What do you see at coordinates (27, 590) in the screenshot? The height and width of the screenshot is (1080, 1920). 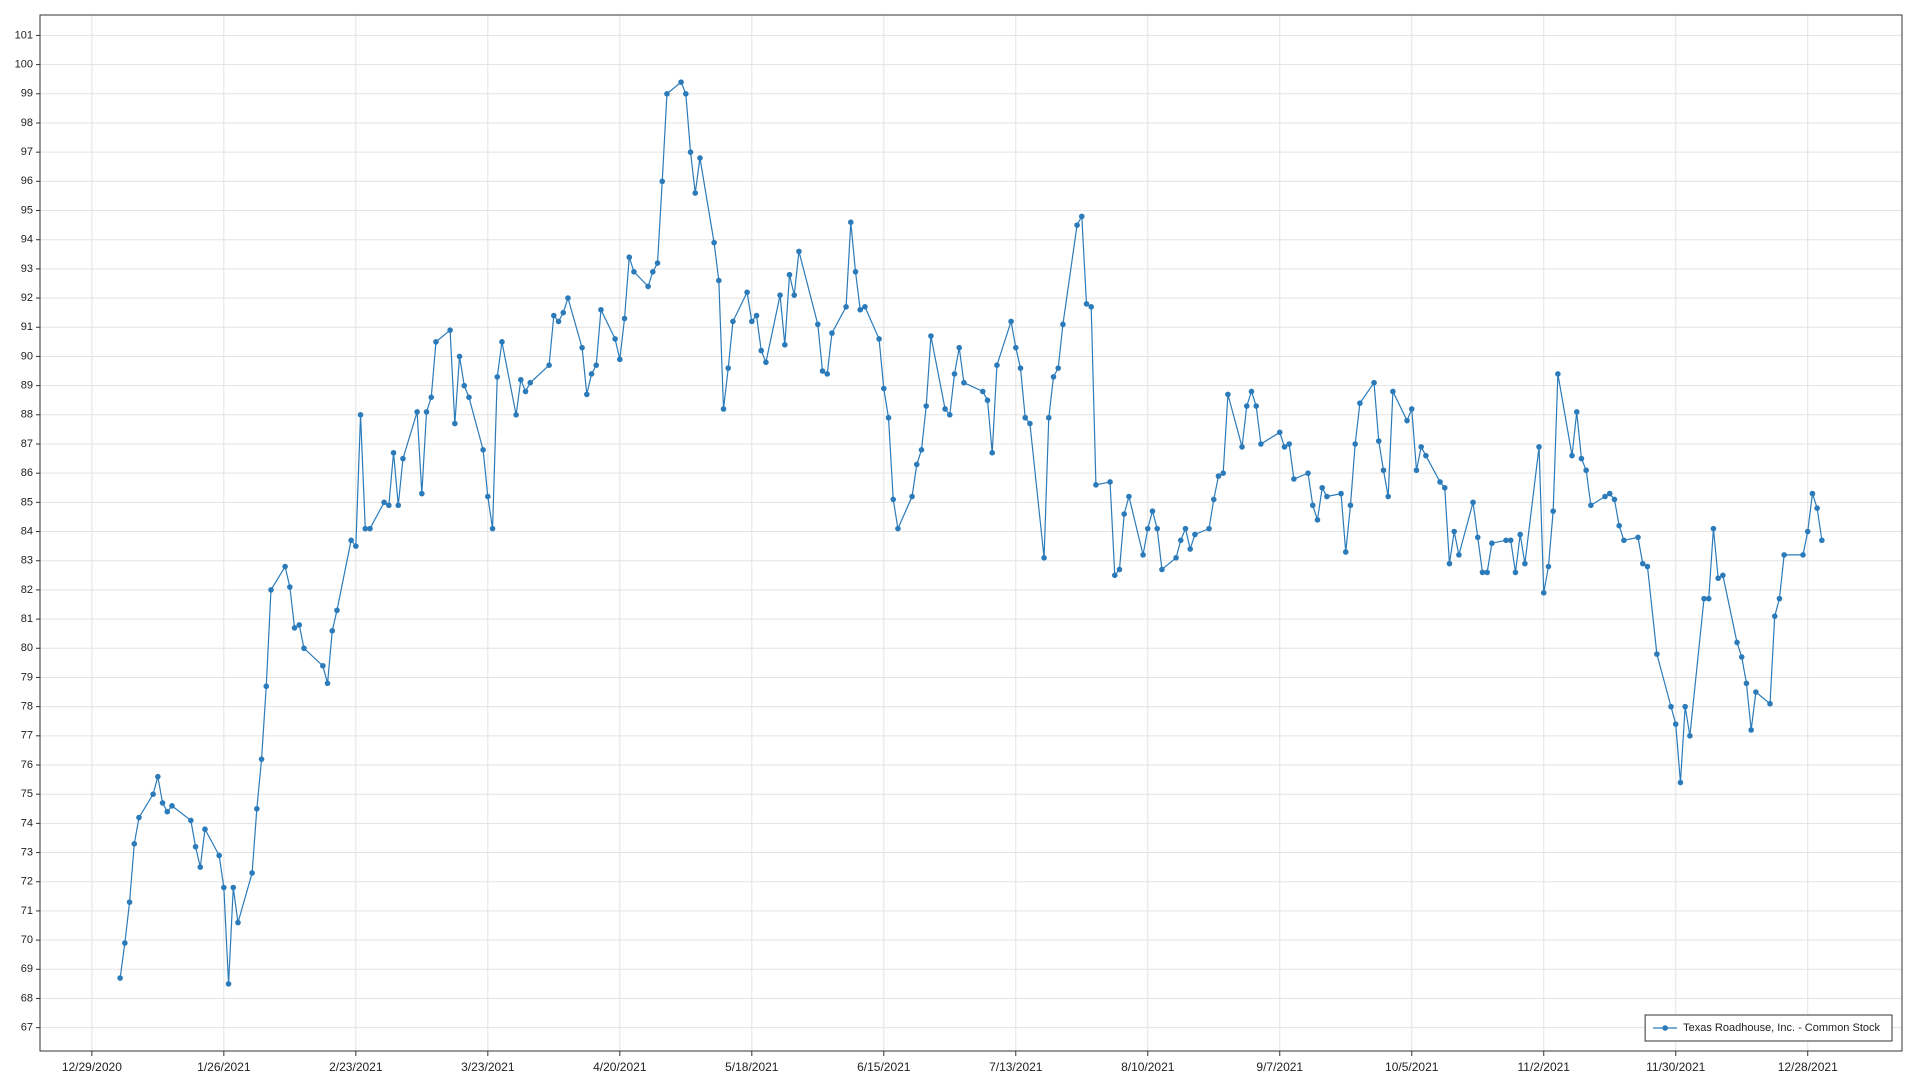 I see `y-tick-label: 82` at bounding box center [27, 590].